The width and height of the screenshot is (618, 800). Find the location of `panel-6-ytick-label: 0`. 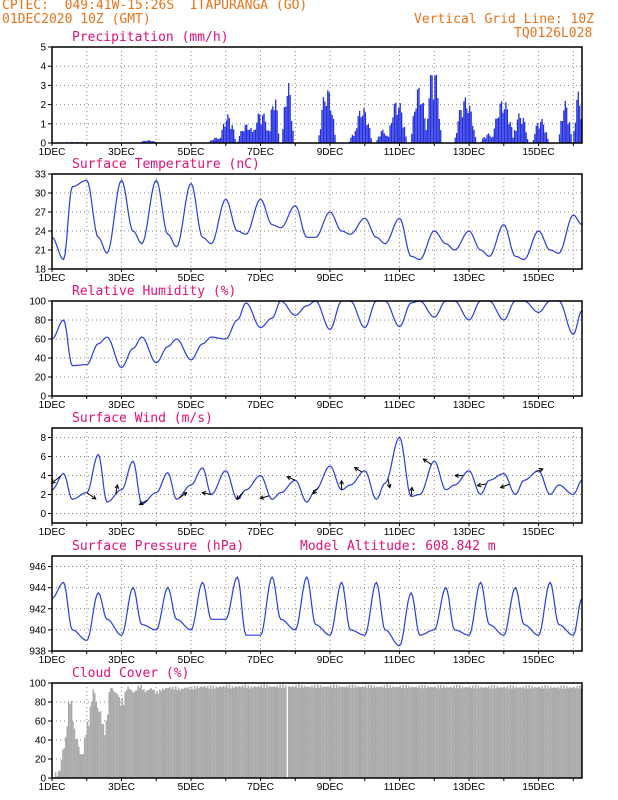

panel-6-ytick-label: 0 is located at coordinates (43, 779).